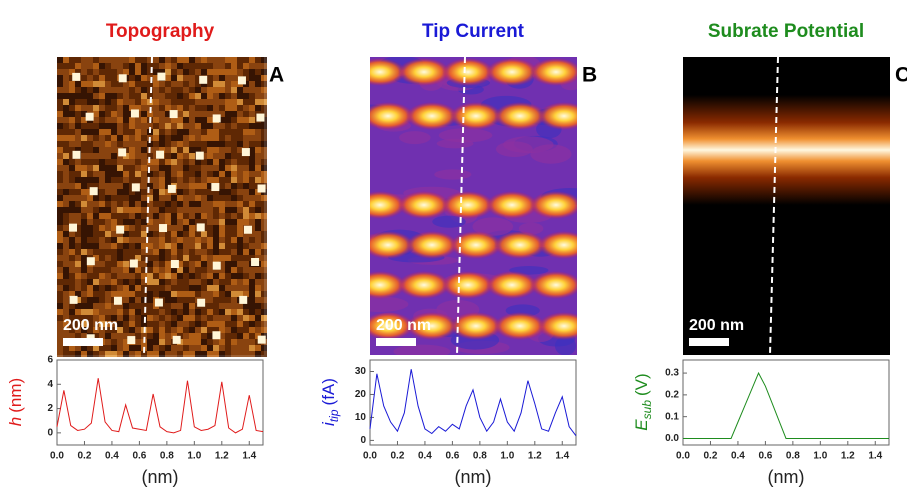  I want to click on panel-letter: A, so click(276, 75).